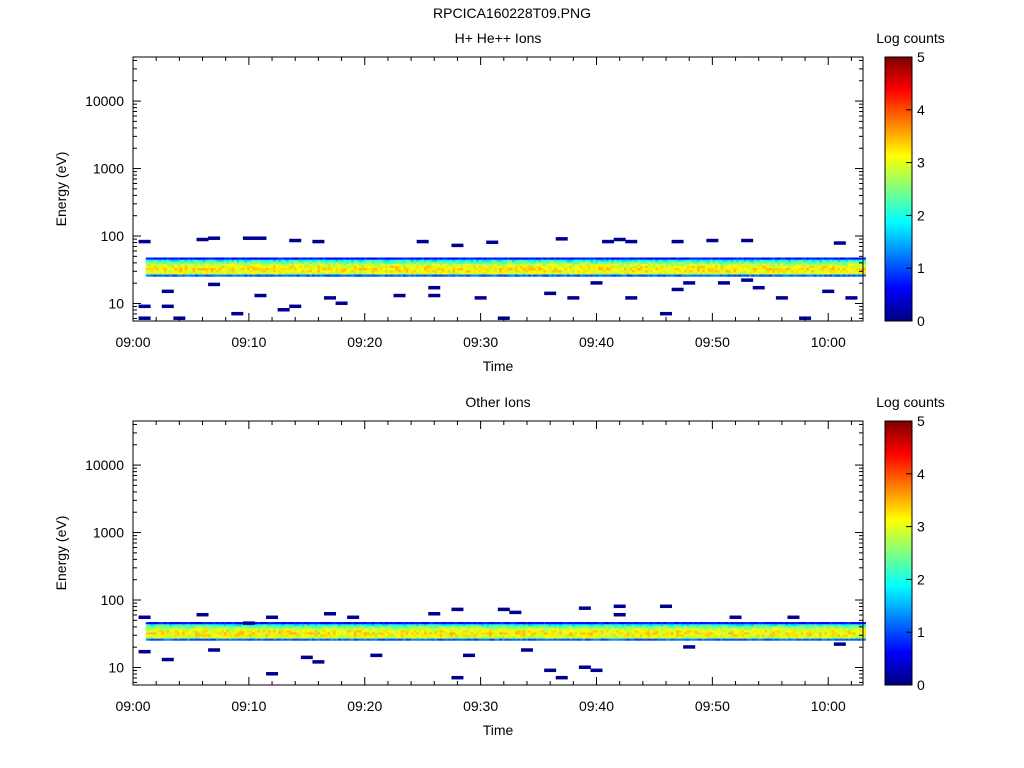 This screenshot has height=768, width=1024. Describe the element at coordinates (512, 13) in the screenshot. I see `page-title: RPCICA160228T09.PNG` at that location.